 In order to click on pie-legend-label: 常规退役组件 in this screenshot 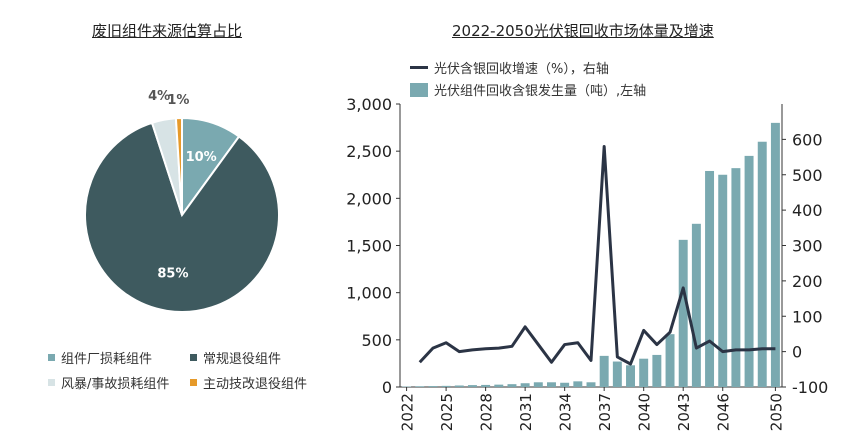, I will do `click(242, 359)`.